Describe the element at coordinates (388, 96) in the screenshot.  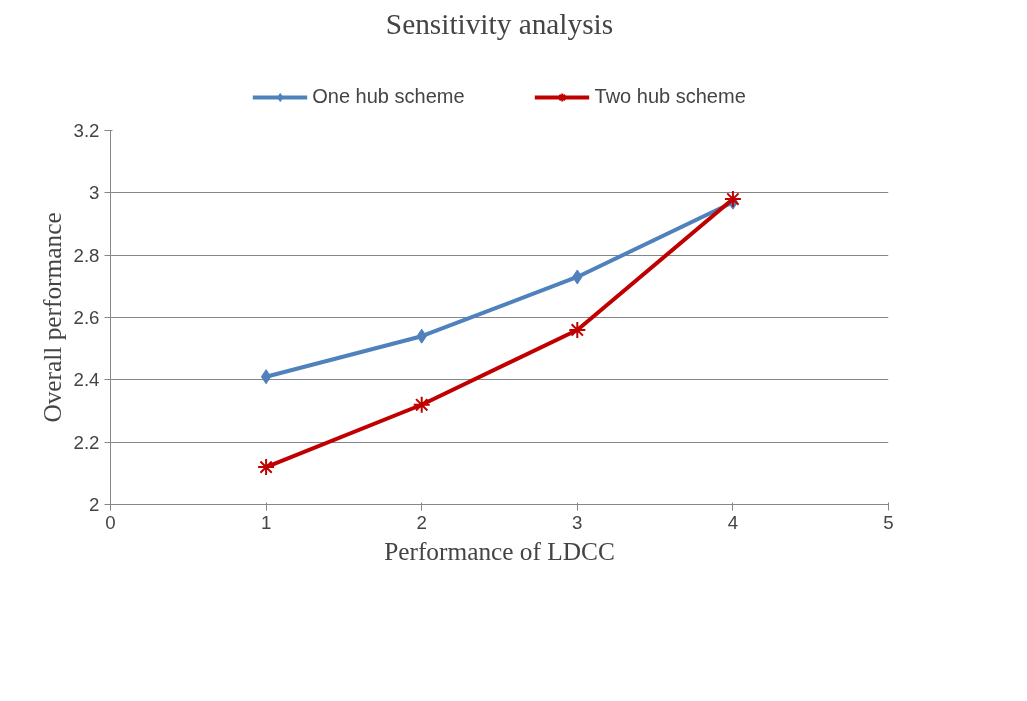
I see `legend-label: One hub scheme` at that location.